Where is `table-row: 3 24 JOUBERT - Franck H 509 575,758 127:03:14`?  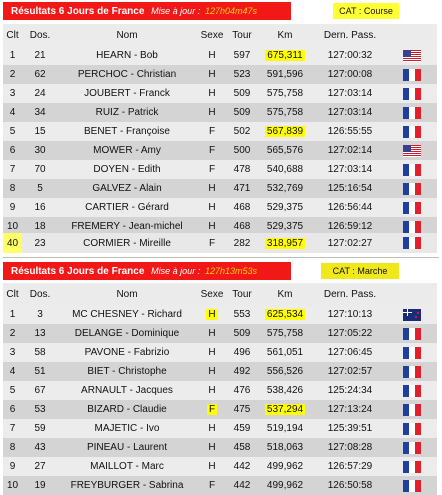 table-row: 3 24 JOUBERT - Franck H 509 575,758 127:03:14 is located at coordinates (220, 93).